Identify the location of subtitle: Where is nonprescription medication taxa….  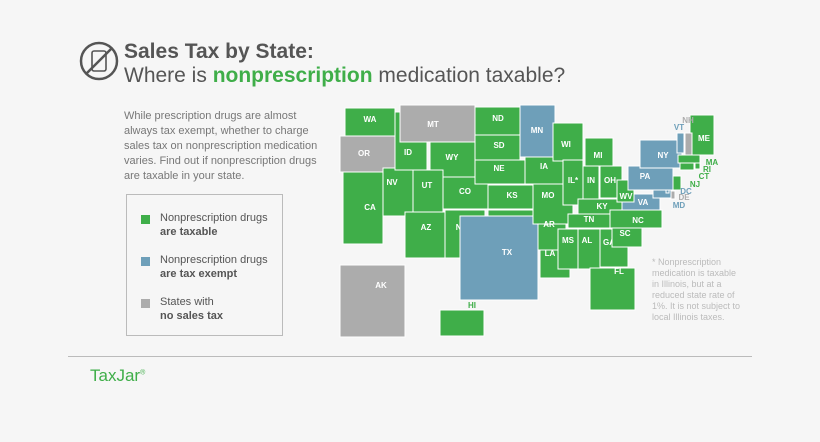
(344, 76).